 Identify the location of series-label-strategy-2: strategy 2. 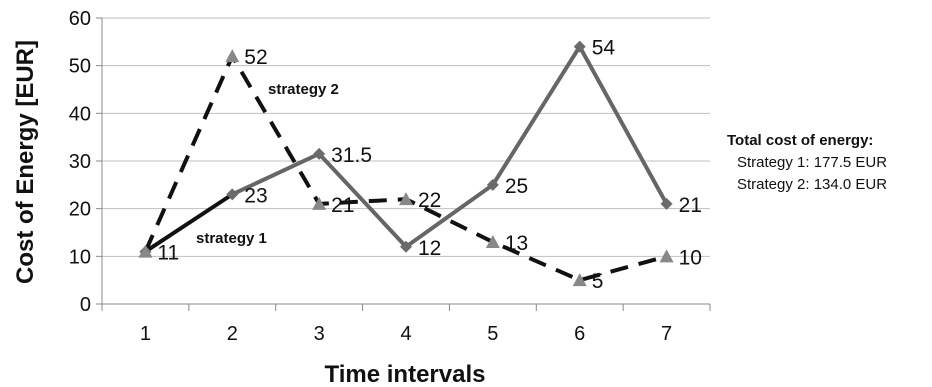
(303, 89).